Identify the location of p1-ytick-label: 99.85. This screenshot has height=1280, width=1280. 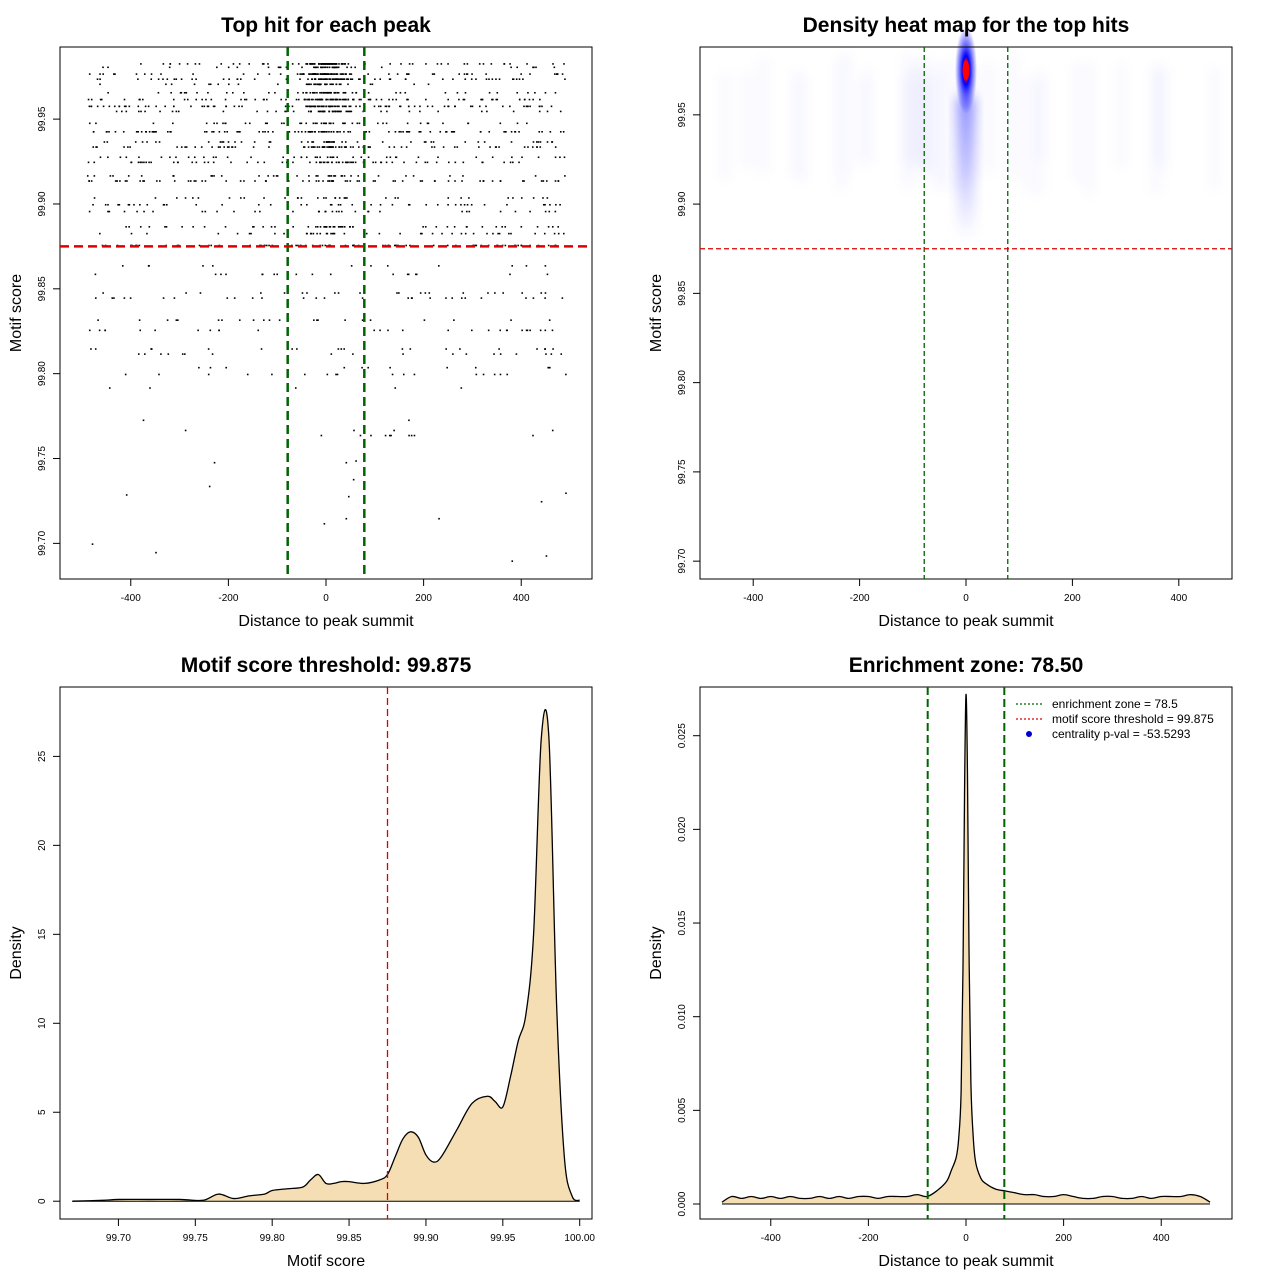
(42, 288).